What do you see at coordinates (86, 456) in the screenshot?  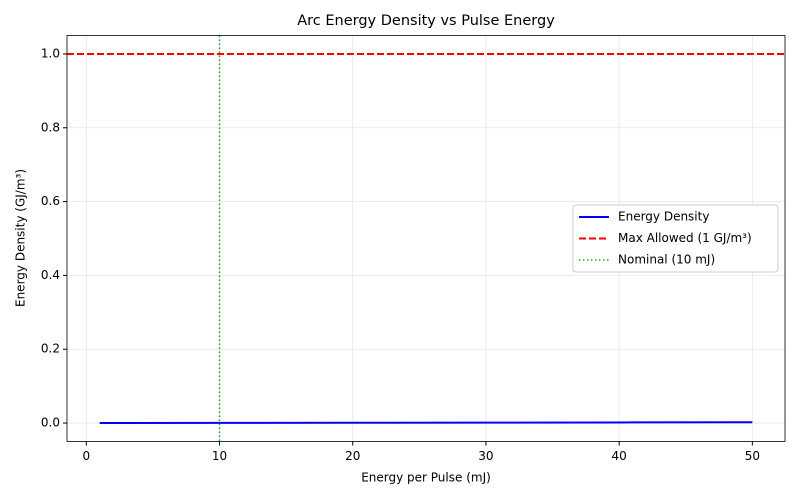 I see `x-tick-label: 0` at bounding box center [86, 456].